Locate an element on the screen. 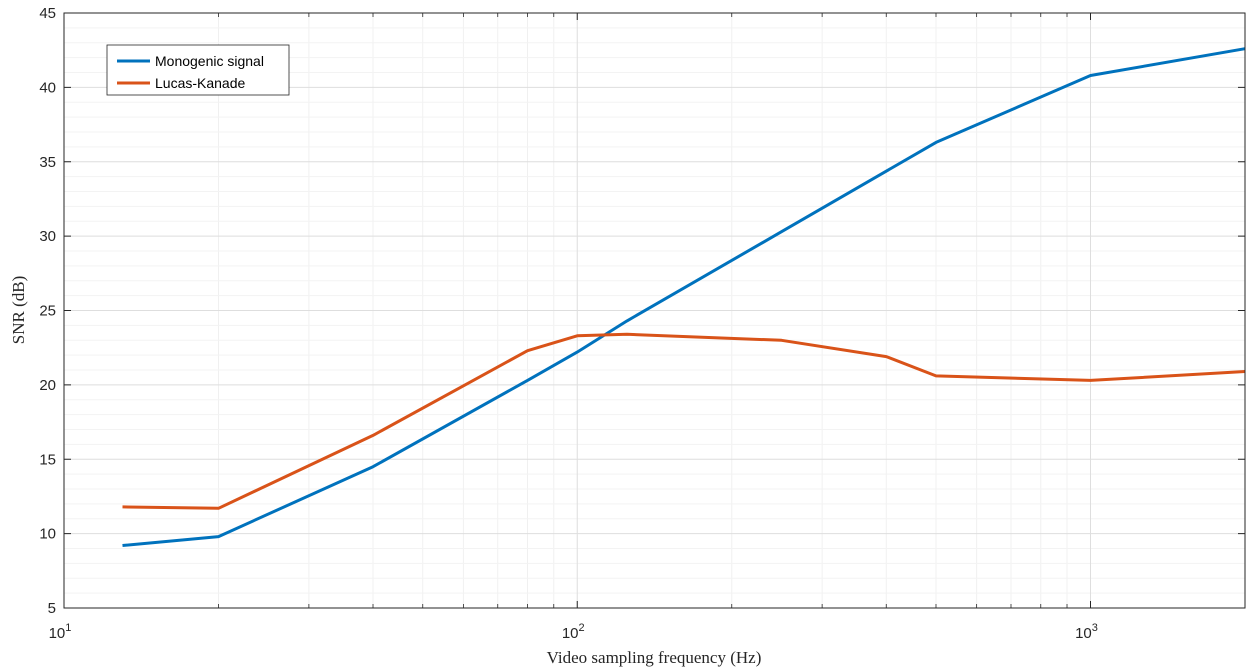  x-tick-label: 10¹ is located at coordinates (60, 632).